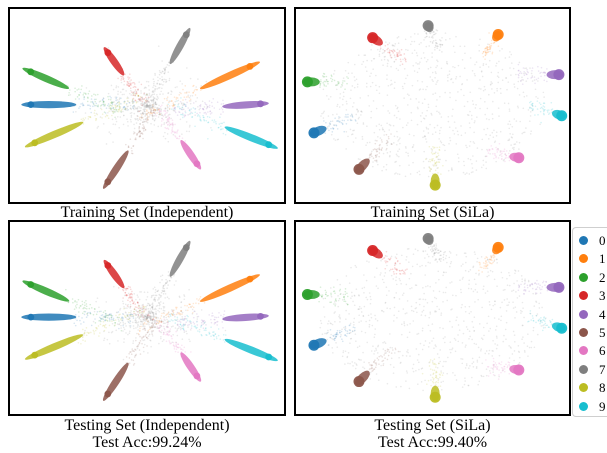 The image size is (607, 453). I want to click on caption: Training Set (Independent), so click(147, 212).